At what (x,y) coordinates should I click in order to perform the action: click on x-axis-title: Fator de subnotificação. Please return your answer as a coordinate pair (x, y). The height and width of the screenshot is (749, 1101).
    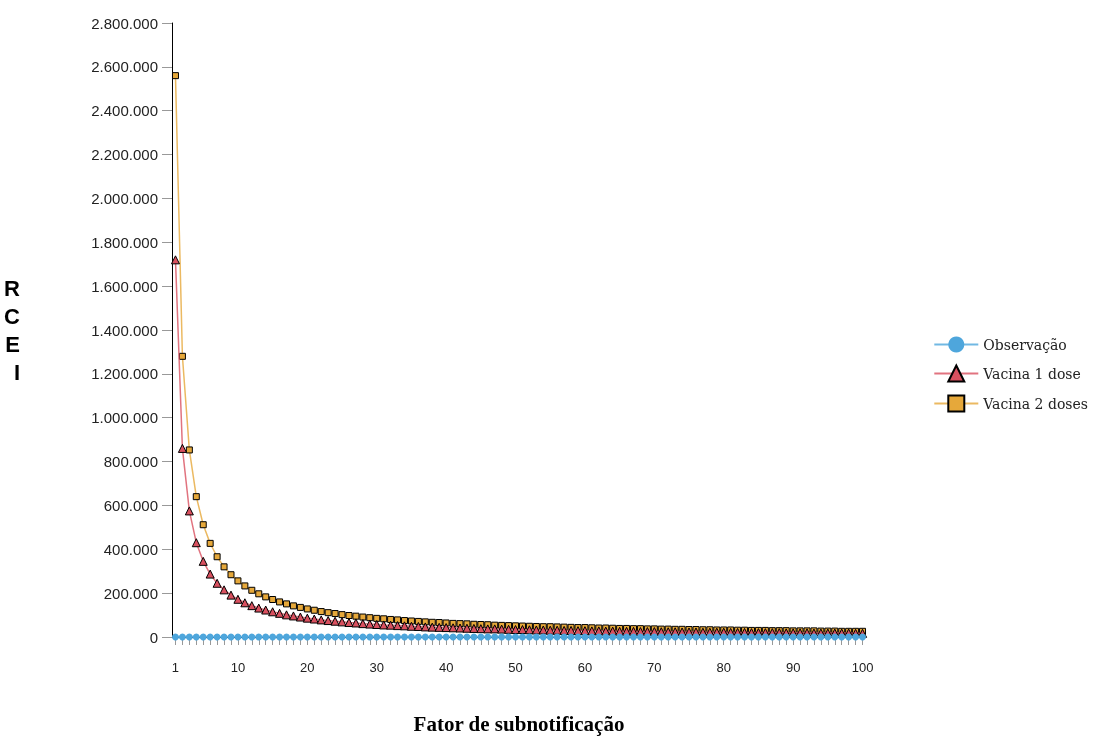
    Looking at the image, I should click on (519, 723).